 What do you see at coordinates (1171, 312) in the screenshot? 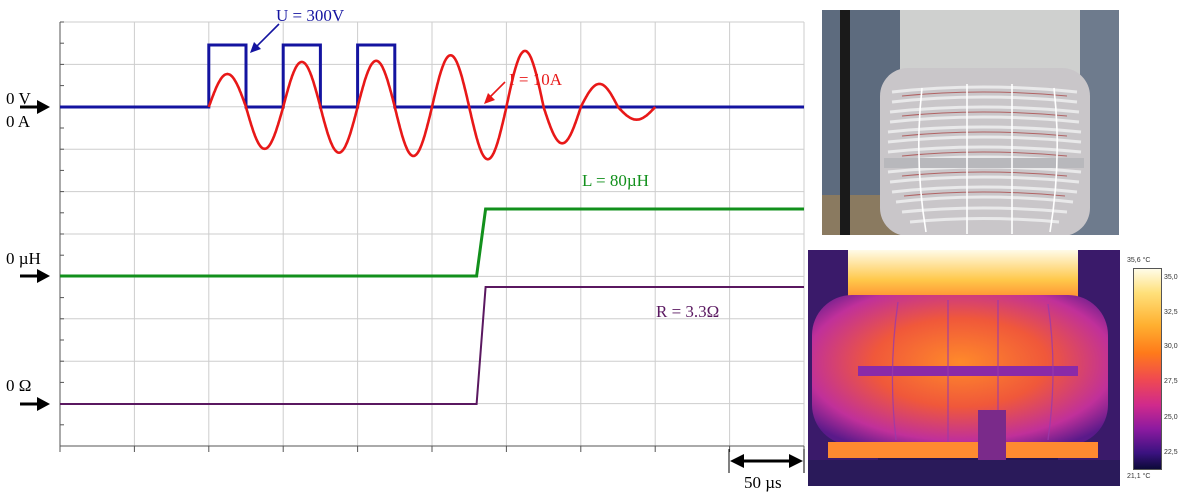
I see `thermal-tick: 32,5` at bounding box center [1171, 312].